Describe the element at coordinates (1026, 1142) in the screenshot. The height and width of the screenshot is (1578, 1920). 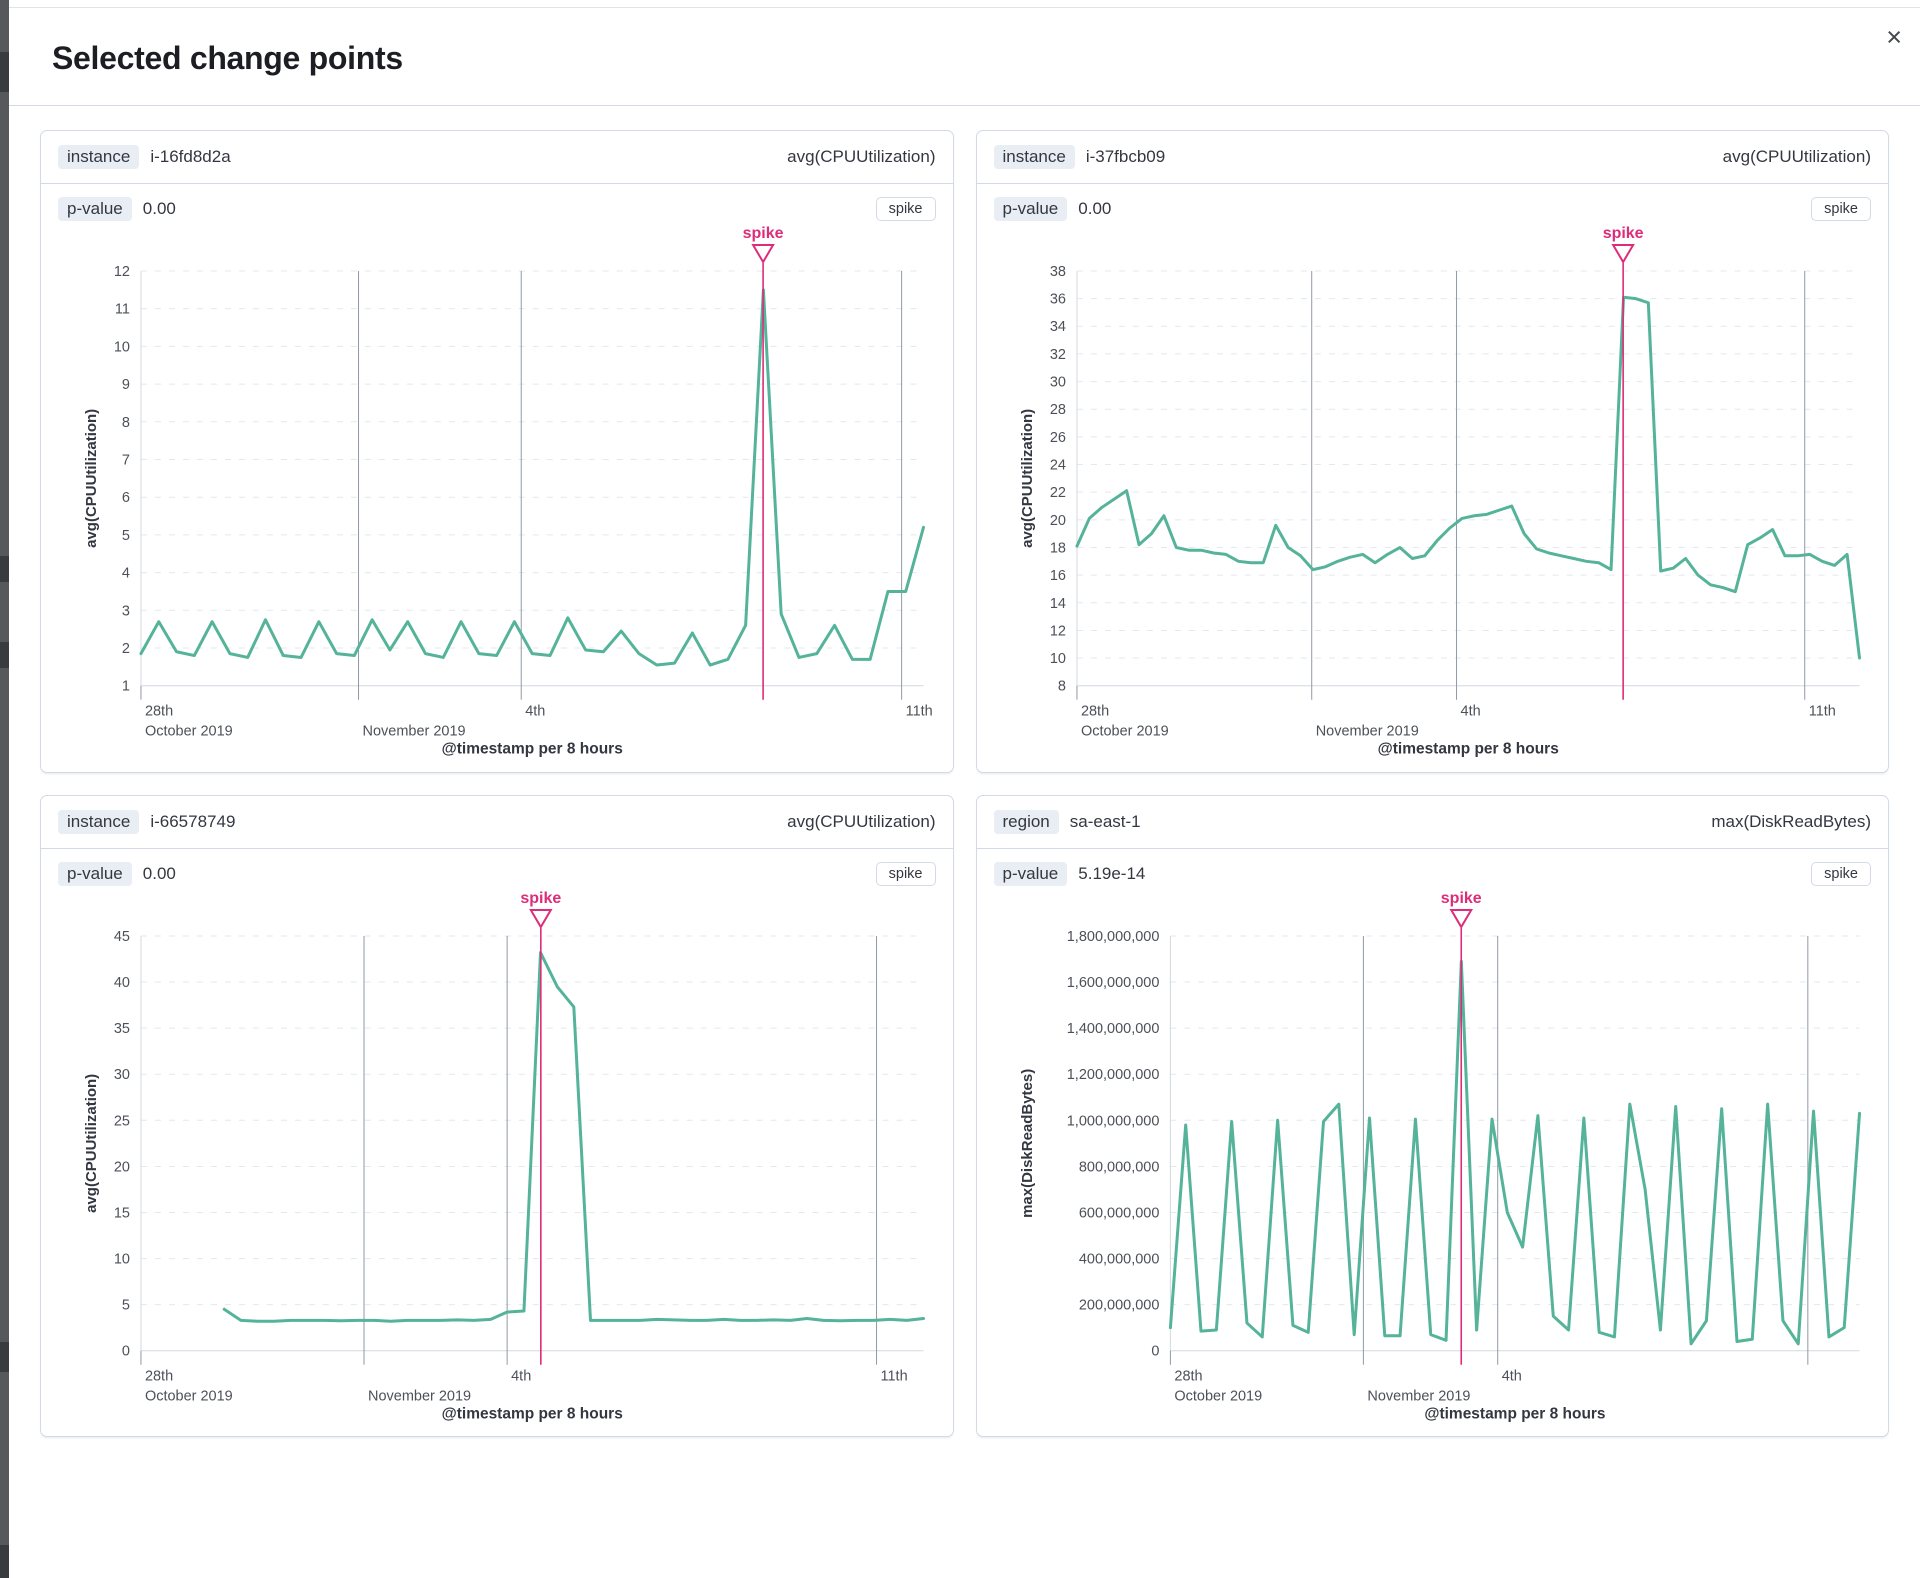
I see `svg-text: max(DiskReadBytes)` at that location.